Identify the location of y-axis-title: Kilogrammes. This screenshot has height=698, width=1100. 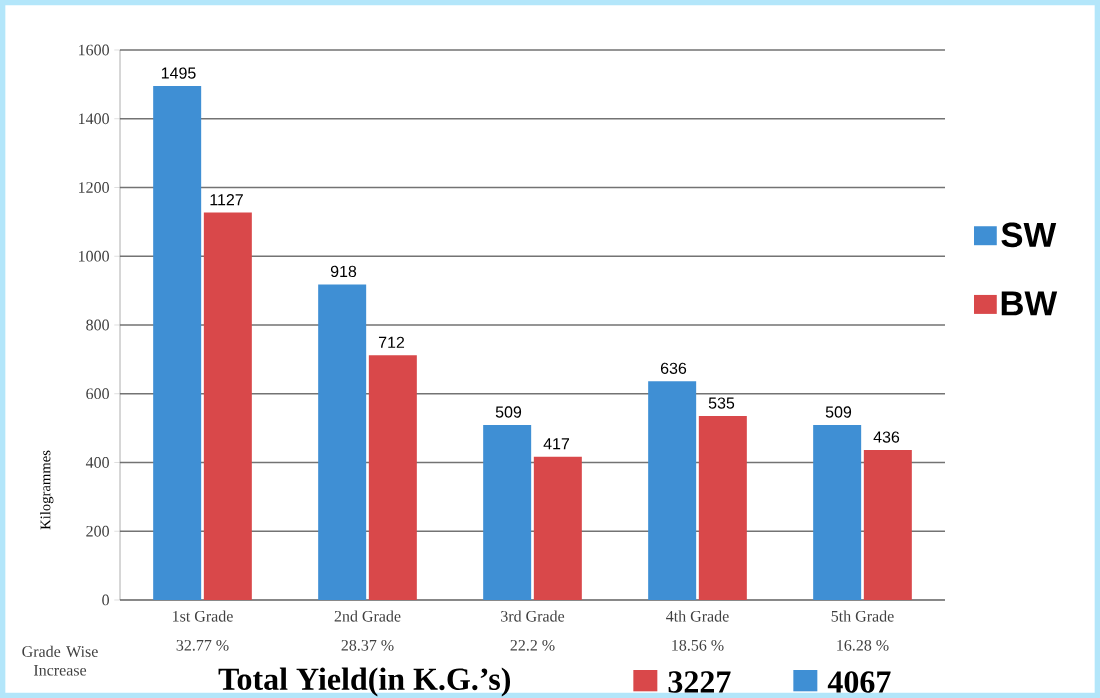
(47, 490).